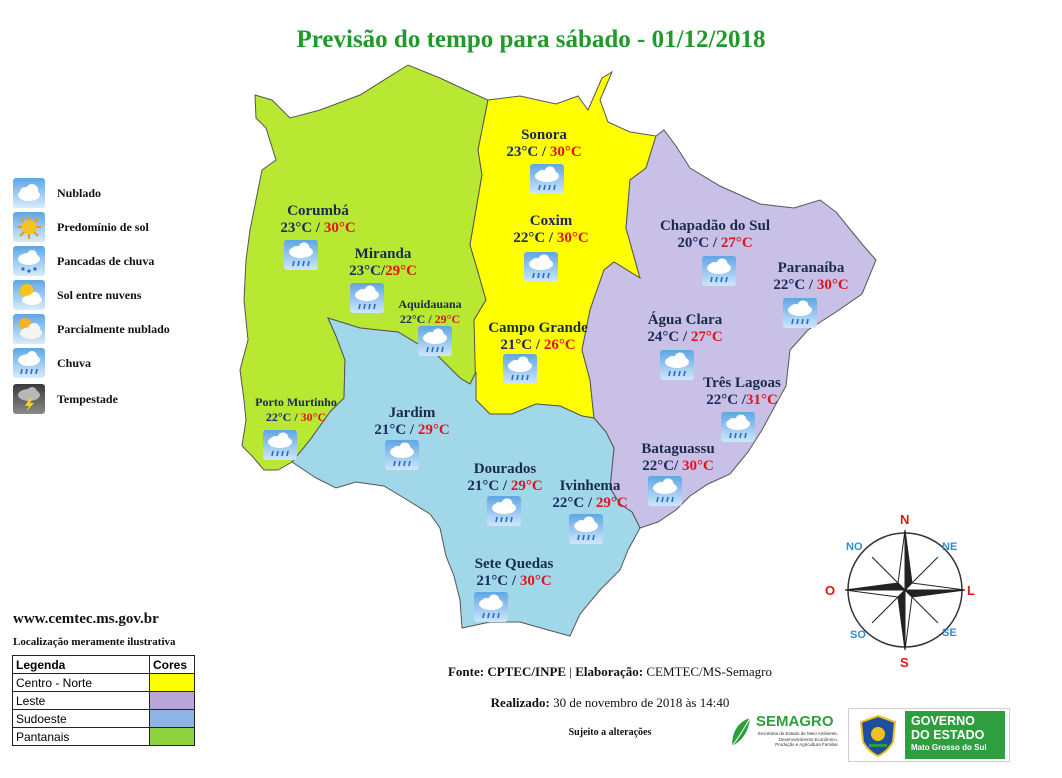  Describe the element at coordinates (412, 413) in the screenshot. I see `city-name: Jardim` at that location.